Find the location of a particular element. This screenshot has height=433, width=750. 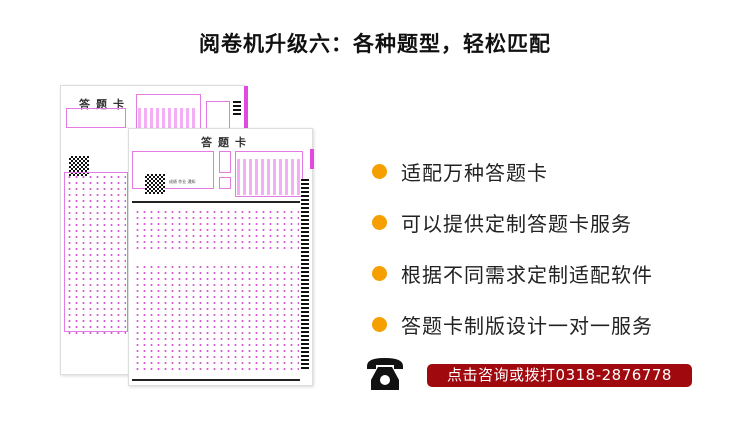

page-title: 阅卷机升级六：各种题型，轻松匹配 is located at coordinates (375, 44).